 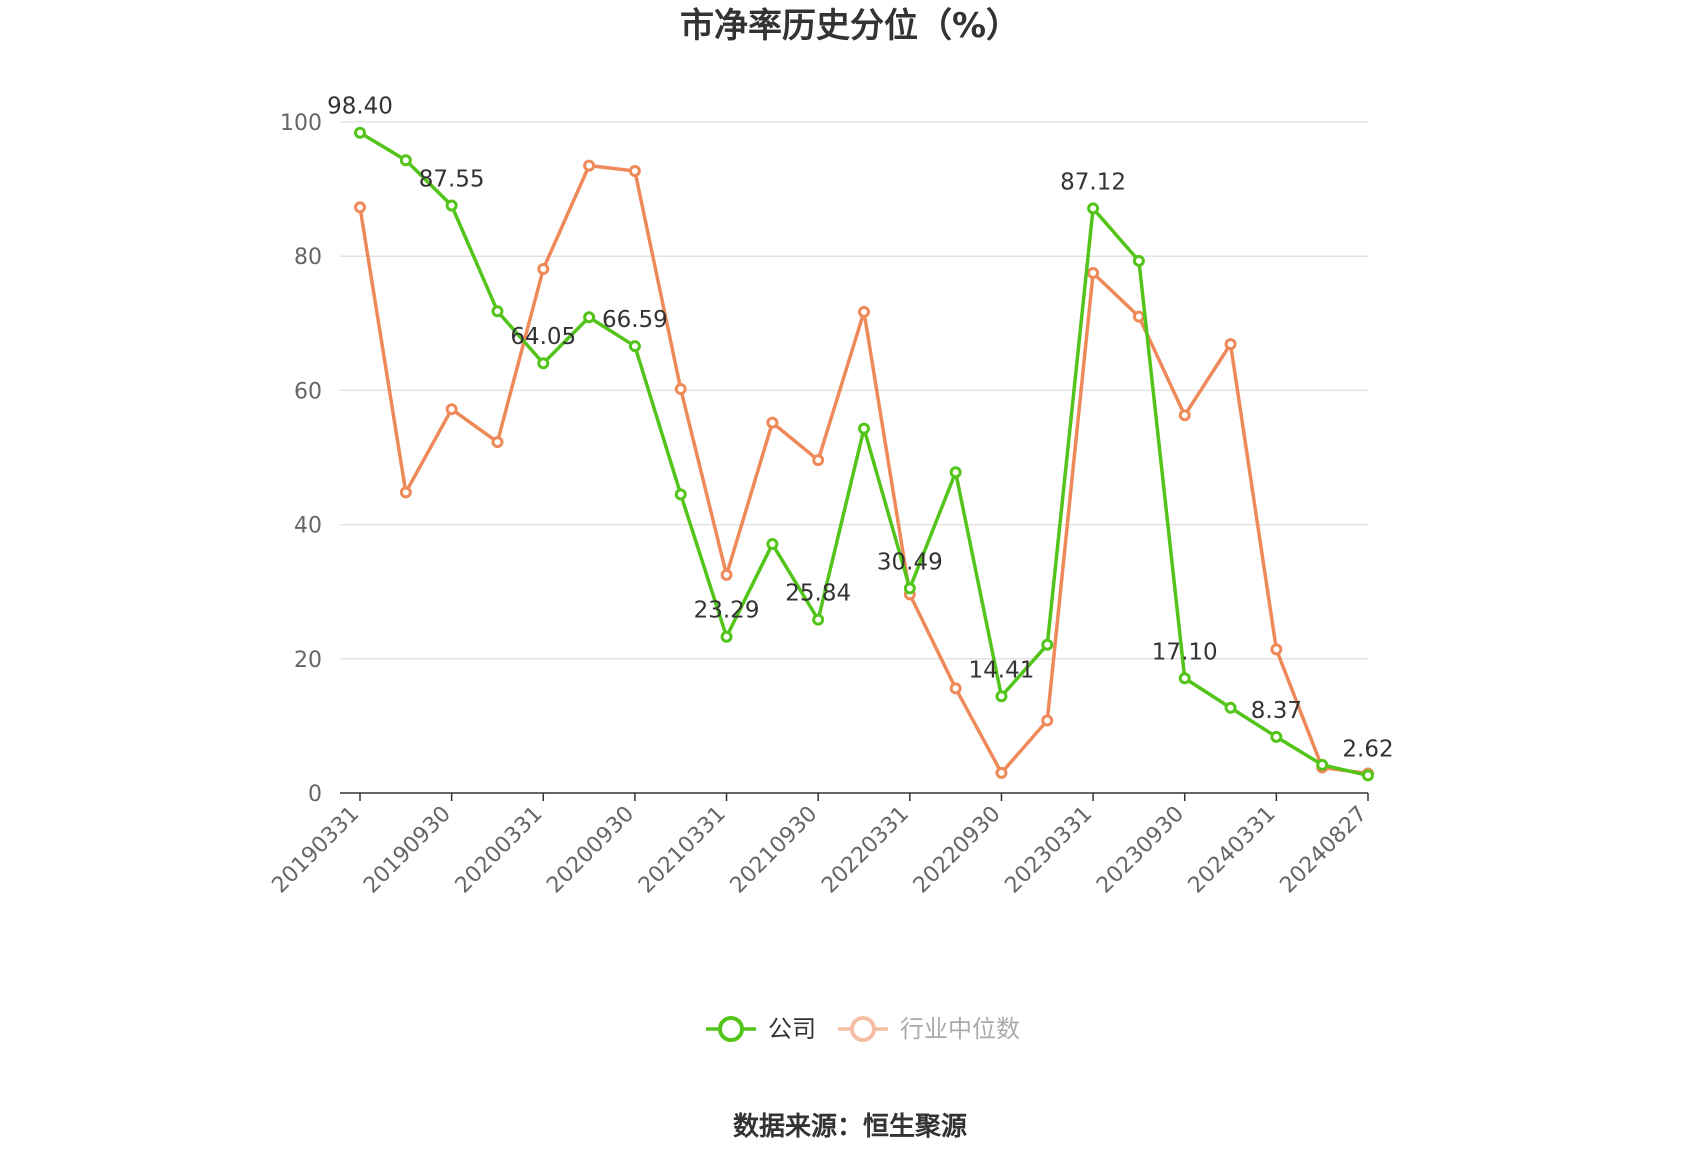 What do you see at coordinates (761, 1029) in the screenshot?
I see `legend-item-company: 公司` at bounding box center [761, 1029].